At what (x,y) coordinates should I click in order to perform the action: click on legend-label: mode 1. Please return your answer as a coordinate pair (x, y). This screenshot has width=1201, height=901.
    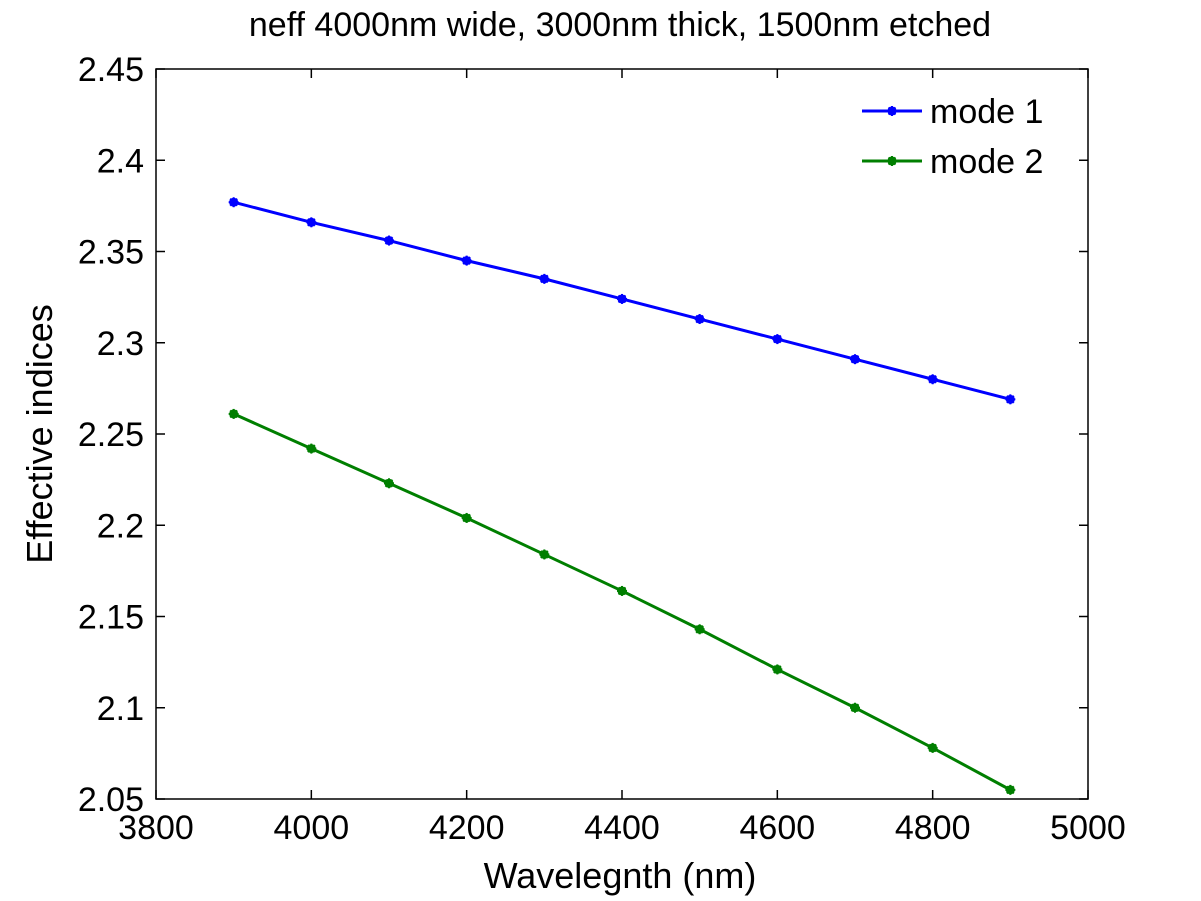
    Looking at the image, I should click on (986, 112).